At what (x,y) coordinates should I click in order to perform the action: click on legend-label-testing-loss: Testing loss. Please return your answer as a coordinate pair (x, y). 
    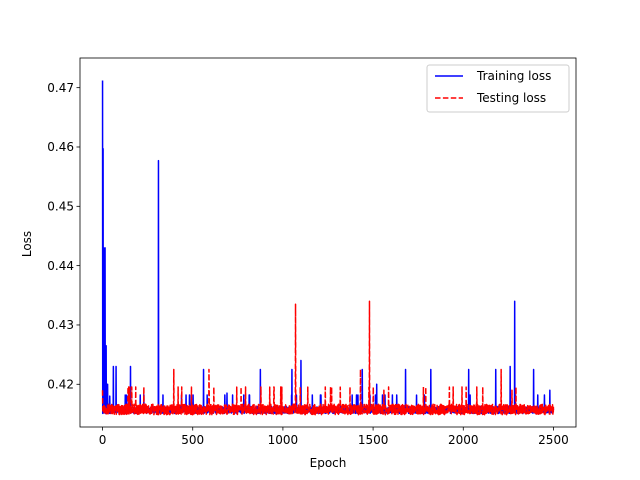
    Looking at the image, I should click on (511, 98).